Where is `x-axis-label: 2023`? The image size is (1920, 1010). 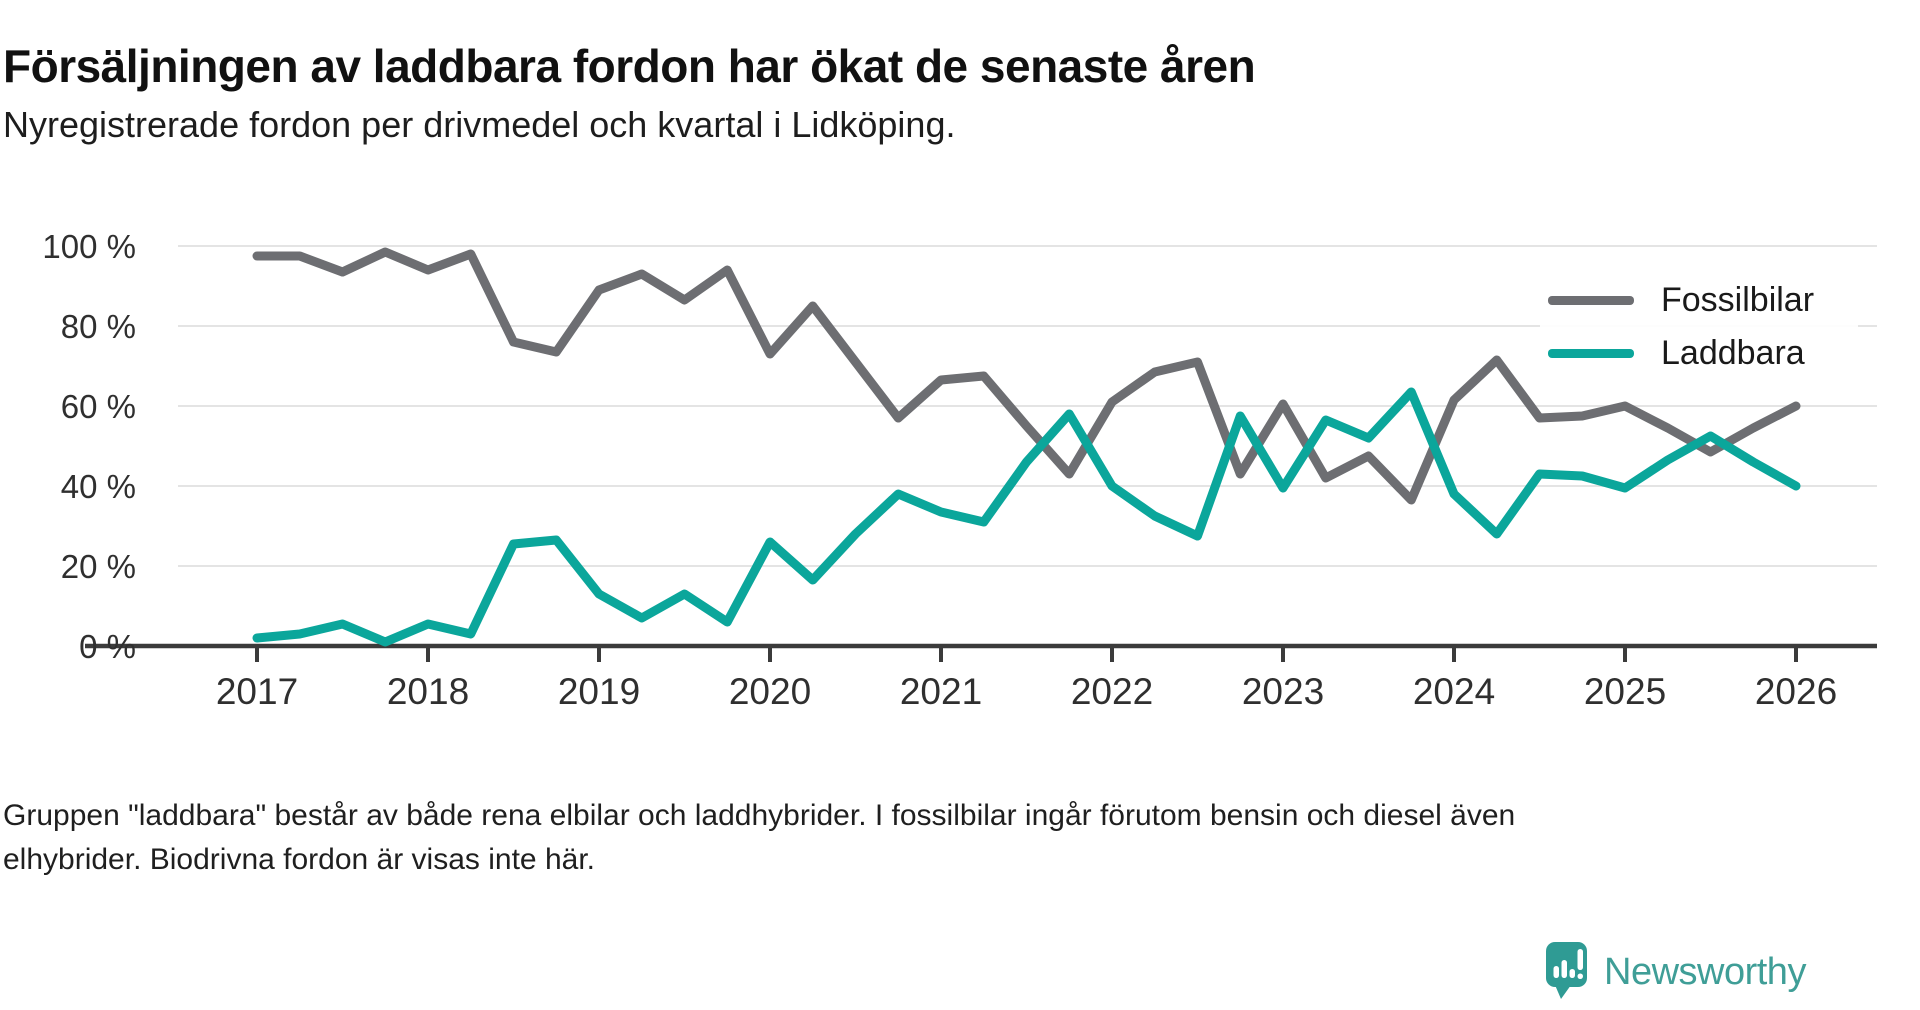 x-axis-label: 2023 is located at coordinates (1283, 691).